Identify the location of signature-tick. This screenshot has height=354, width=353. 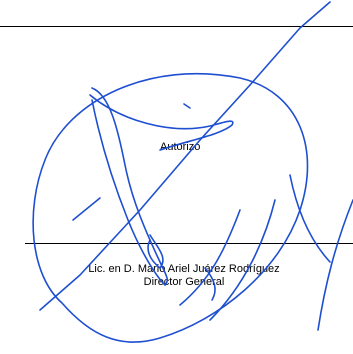
(187, 106).